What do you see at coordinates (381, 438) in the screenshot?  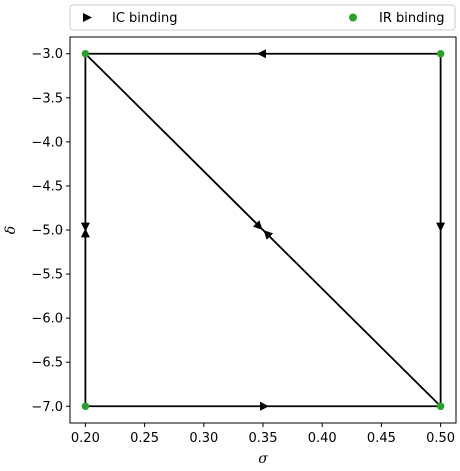 I see `x-tick-label-5: 0.45` at bounding box center [381, 438].